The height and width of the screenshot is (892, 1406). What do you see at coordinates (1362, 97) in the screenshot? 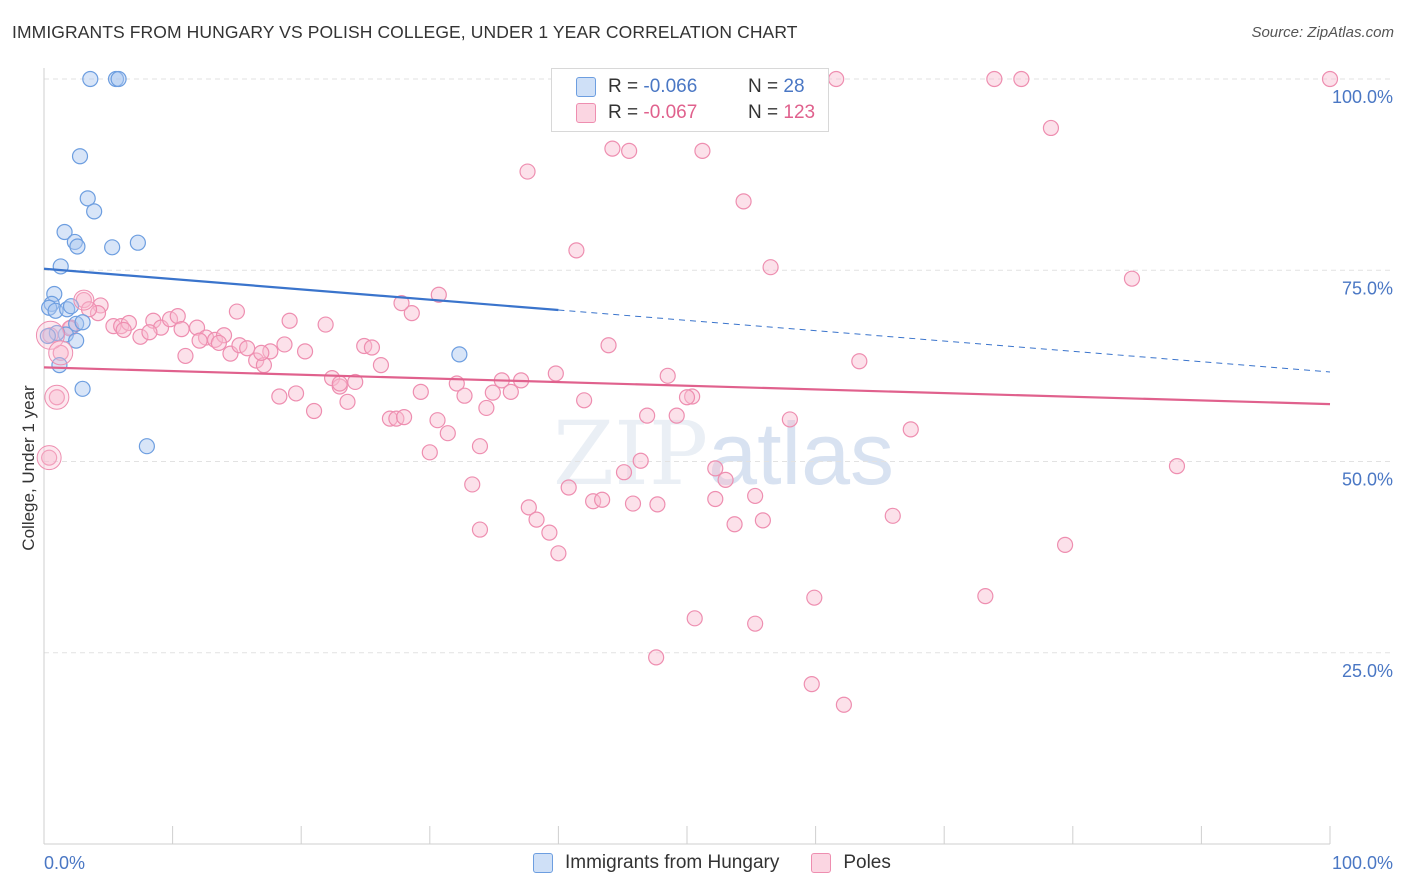
I see `y-tick-label: 100.0%` at bounding box center [1362, 97].